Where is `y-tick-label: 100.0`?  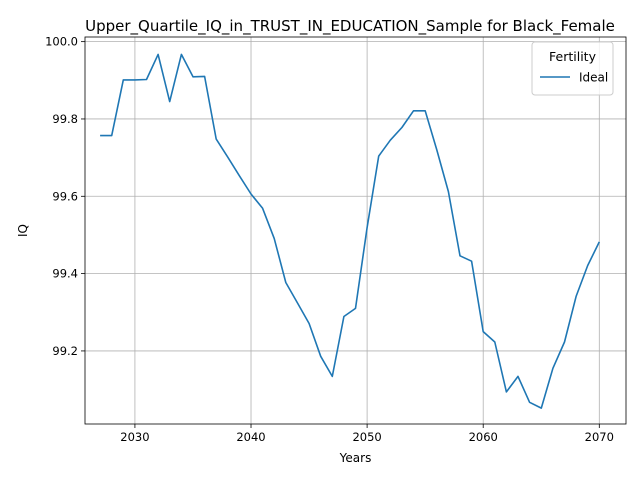
y-tick-label: 100.0 is located at coordinates (61, 42).